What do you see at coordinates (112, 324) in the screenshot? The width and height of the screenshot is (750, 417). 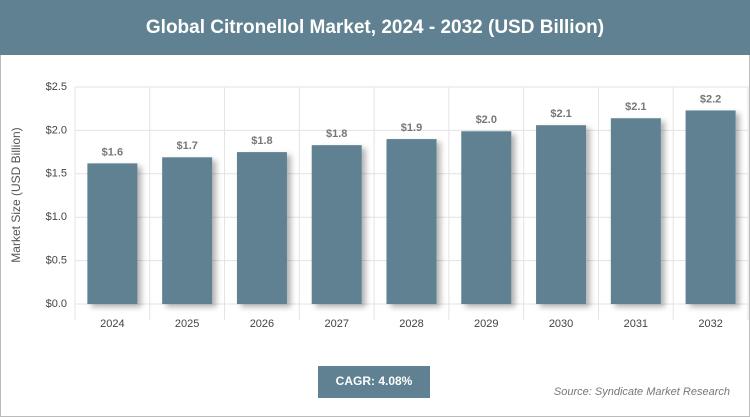 I see `x-tick-label: 2024` at bounding box center [112, 324].